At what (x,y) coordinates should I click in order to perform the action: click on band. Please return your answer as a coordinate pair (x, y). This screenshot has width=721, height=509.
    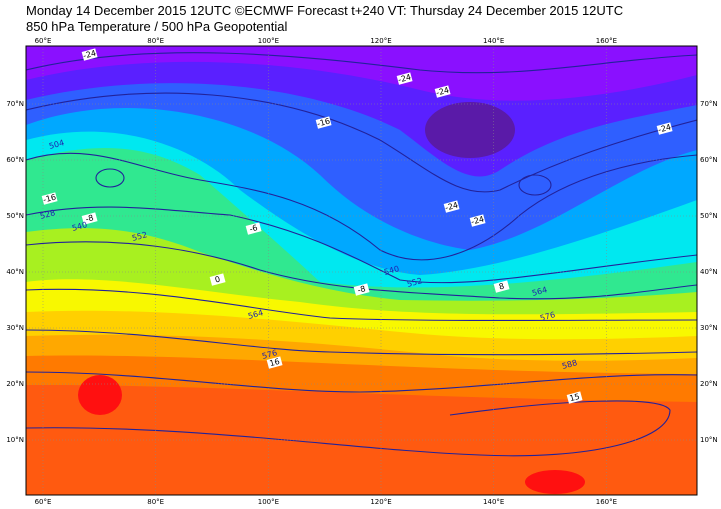
    Looking at the image, I should click on (470, 130).